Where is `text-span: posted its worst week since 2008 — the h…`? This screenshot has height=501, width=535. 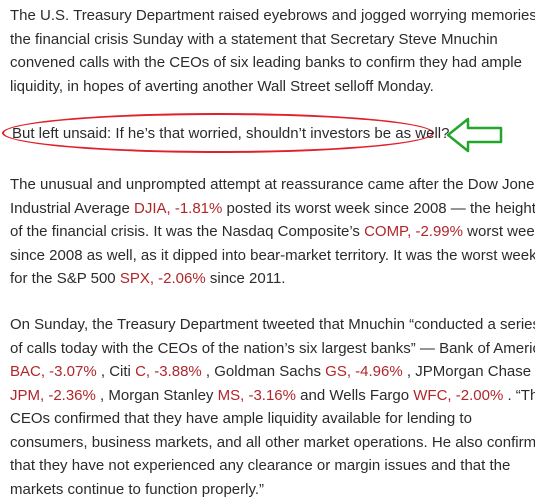
text-span: posted its worst week since 2008 — the h… is located at coordinates (378, 208).